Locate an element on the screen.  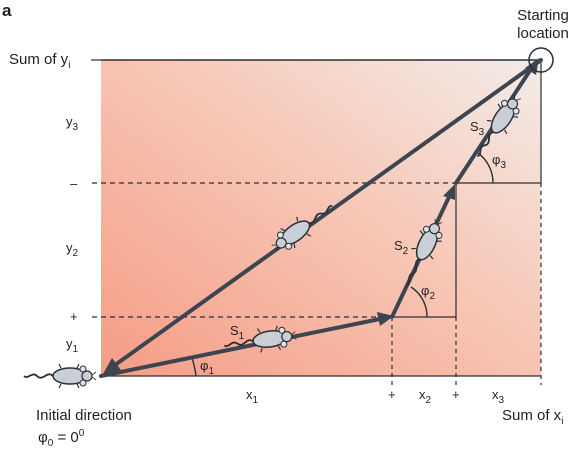
mouse-start is located at coordinates (60, 376).